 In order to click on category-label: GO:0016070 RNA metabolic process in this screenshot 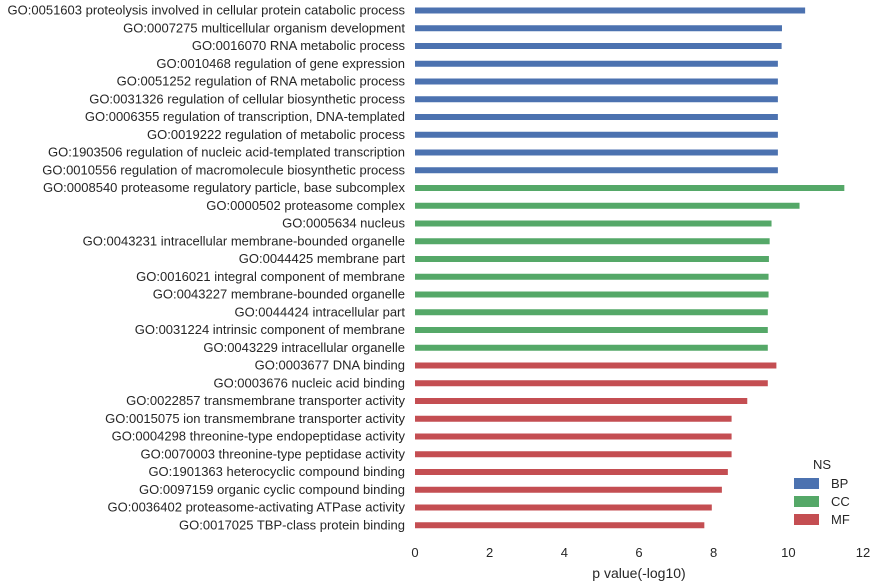, I will do `click(299, 45)`.